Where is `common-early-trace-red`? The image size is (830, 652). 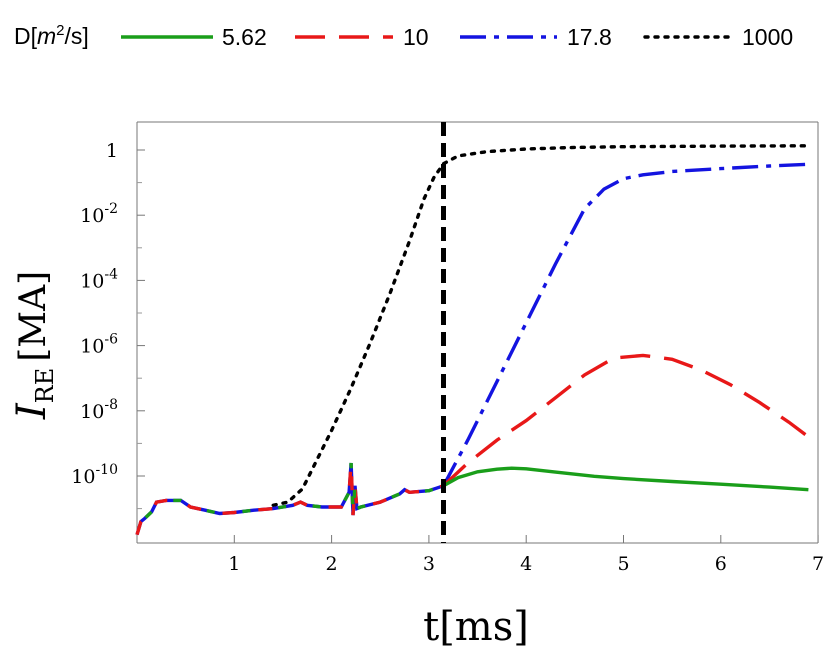 common-early-trace-red is located at coordinates (290, 499).